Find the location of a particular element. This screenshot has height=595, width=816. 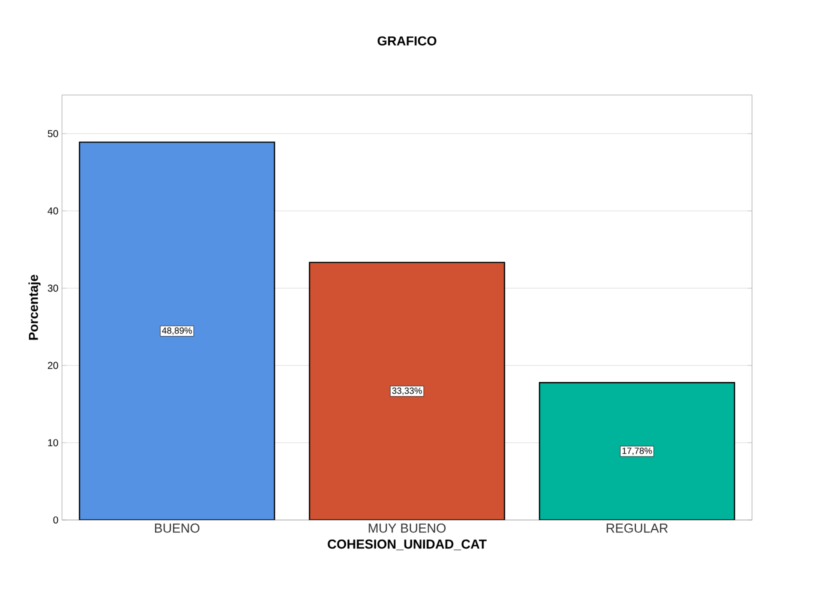

x-tick-label: REGULAR is located at coordinates (637, 528).